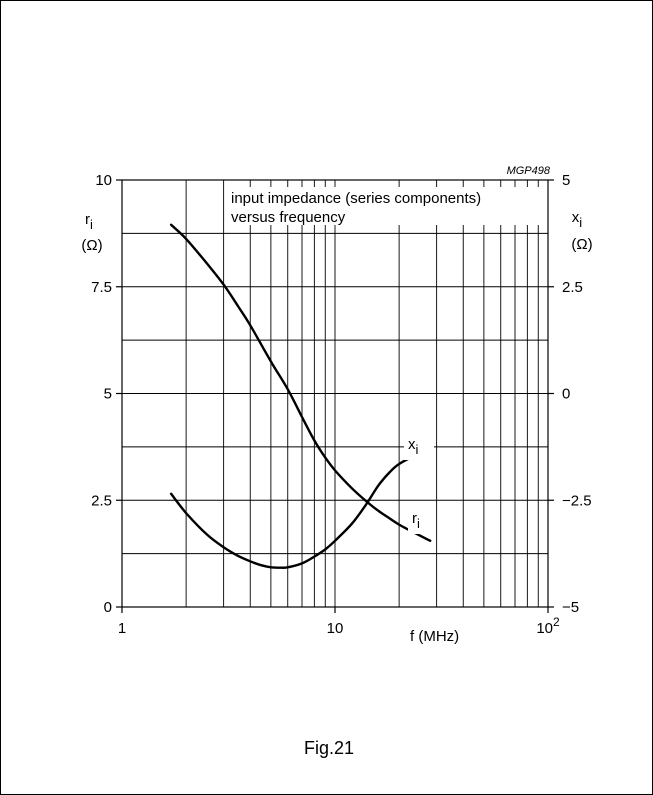 The width and height of the screenshot is (653, 795). Describe the element at coordinates (566, 394) in the screenshot. I see `right-axis-tick-label: 0` at that location.